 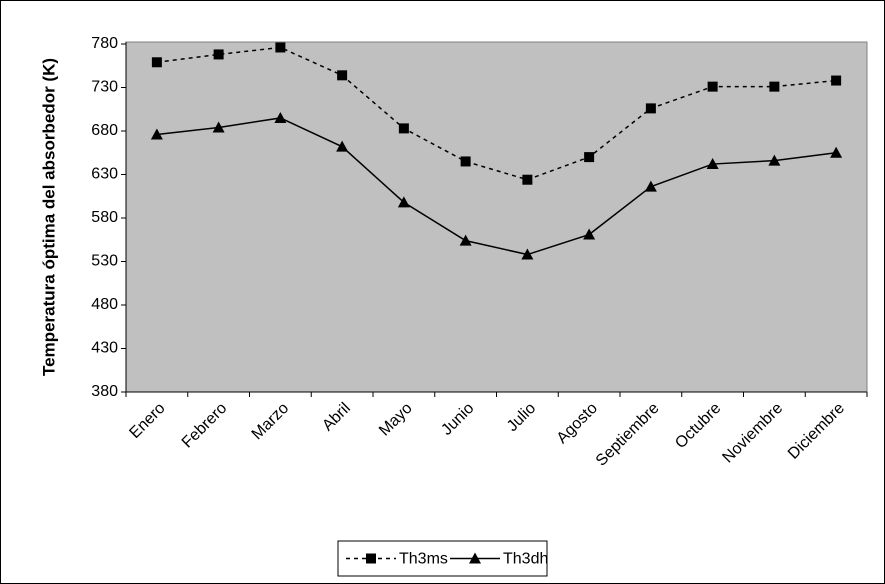 I want to click on y-tick-label: 530, so click(x=104, y=261).